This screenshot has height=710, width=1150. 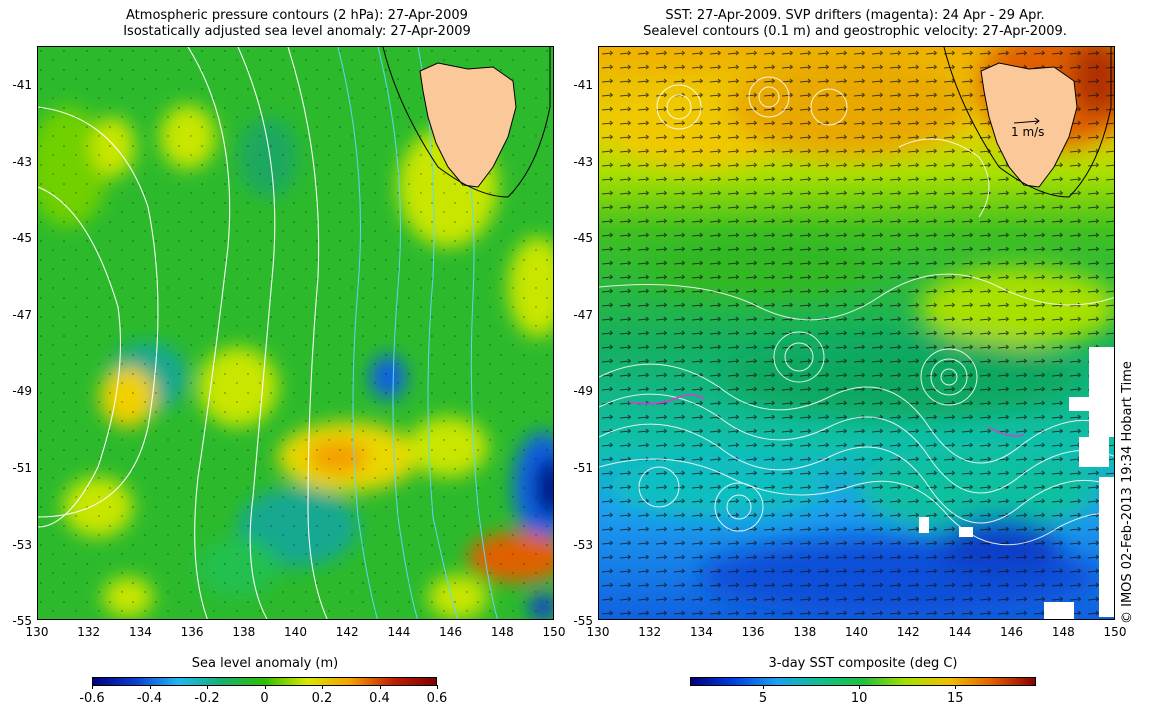 What do you see at coordinates (22, 161) in the screenshot?
I see `left-lat-tick: -43` at bounding box center [22, 161].